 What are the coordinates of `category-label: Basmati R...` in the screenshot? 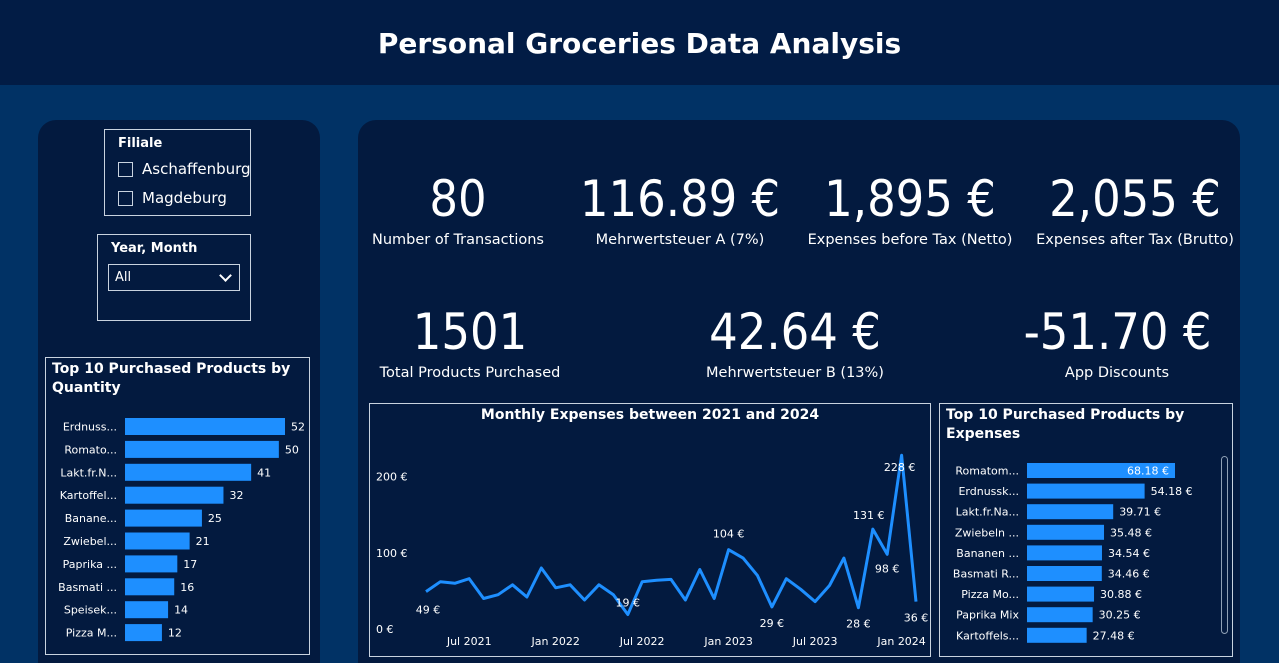 It's located at (986, 574).